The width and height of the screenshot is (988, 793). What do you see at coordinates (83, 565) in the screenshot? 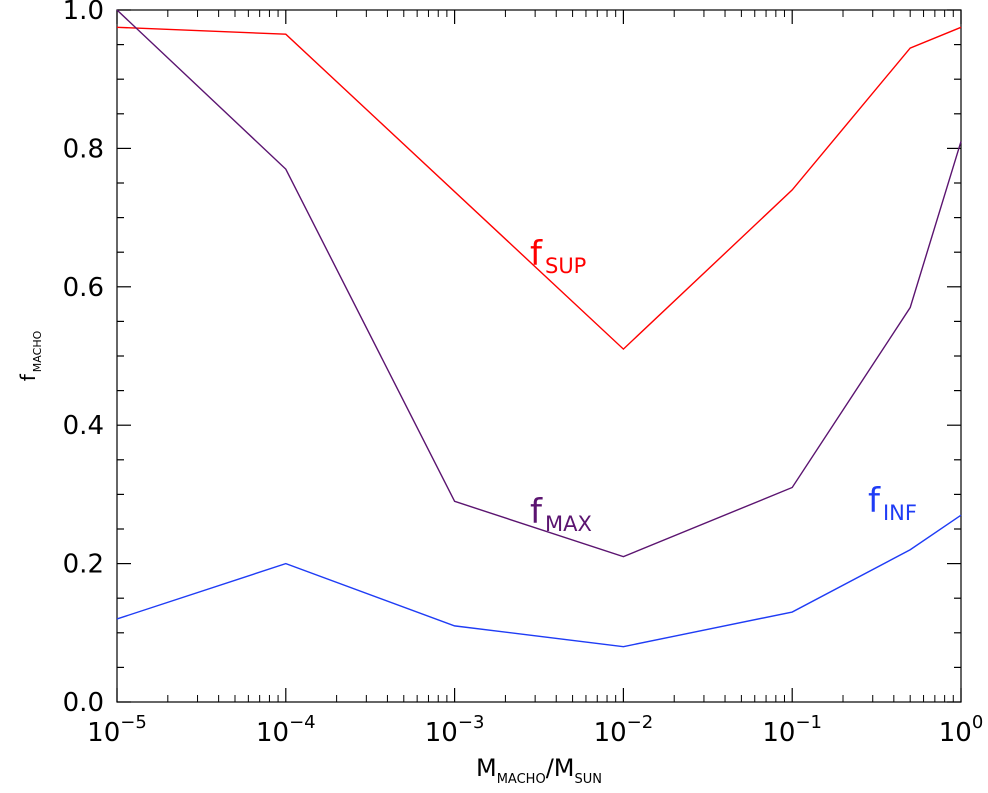
I see `y-tick-label: 0.2` at bounding box center [83, 565].